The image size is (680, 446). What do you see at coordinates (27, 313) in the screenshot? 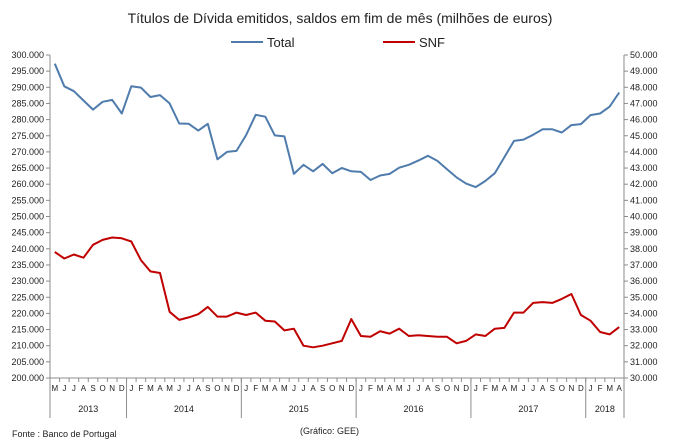
I see `left-axis-tick-label: 220.000` at bounding box center [27, 313].